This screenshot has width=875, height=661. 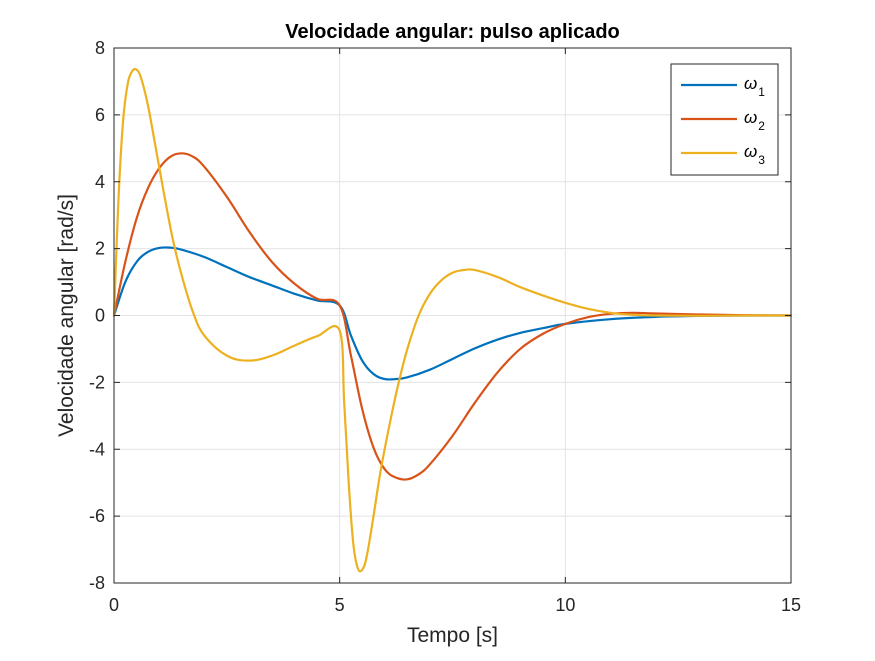 I want to click on y-tick-label: 6, so click(x=100, y=115).